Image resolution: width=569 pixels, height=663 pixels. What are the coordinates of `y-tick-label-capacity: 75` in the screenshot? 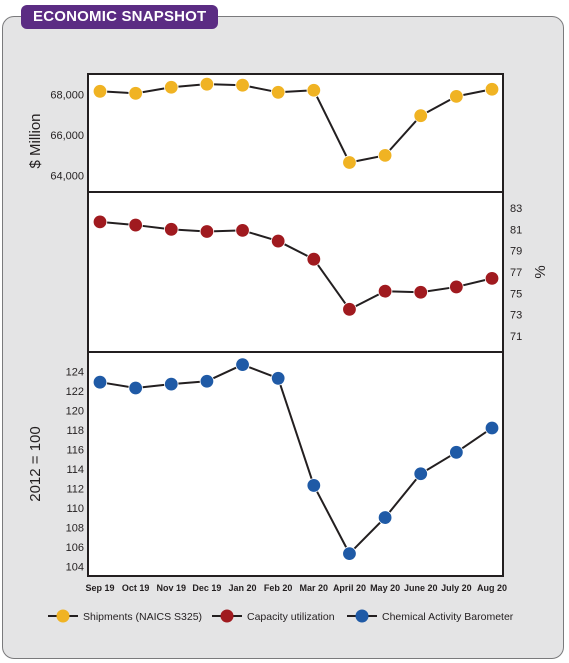 It's located at (516, 294).